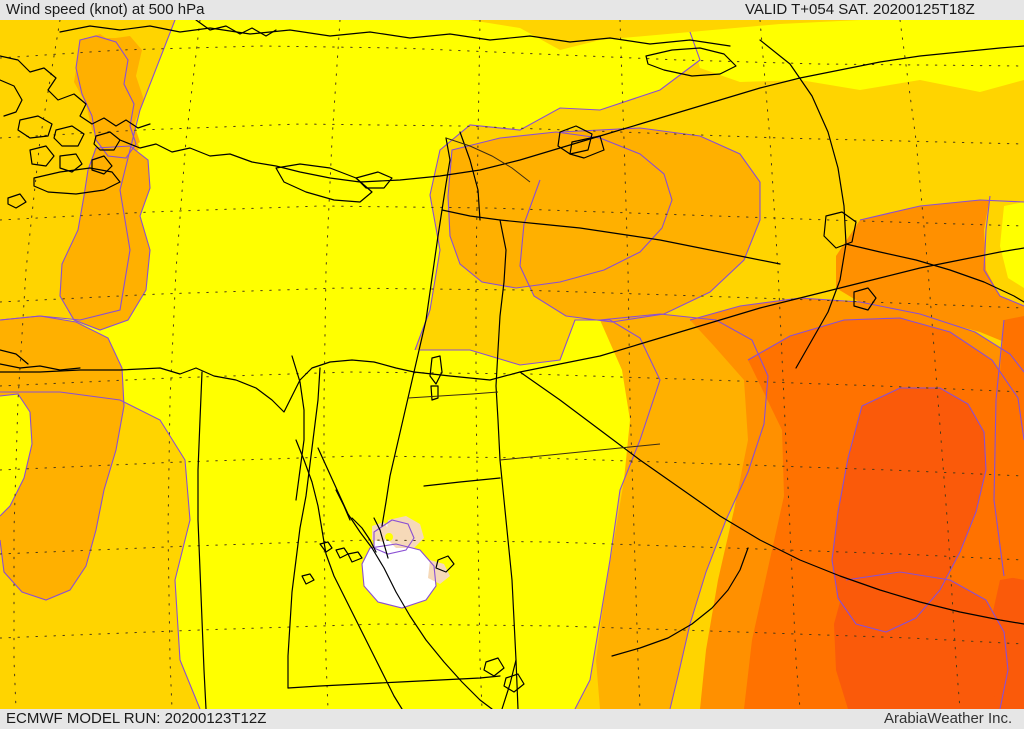 This screenshot has height=729, width=1024. What do you see at coordinates (136, 718) in the screenshot?
I see `model-run-label: ECMWF MODEL RUN: 20200123T12Z` at bounding box center [136, 718].